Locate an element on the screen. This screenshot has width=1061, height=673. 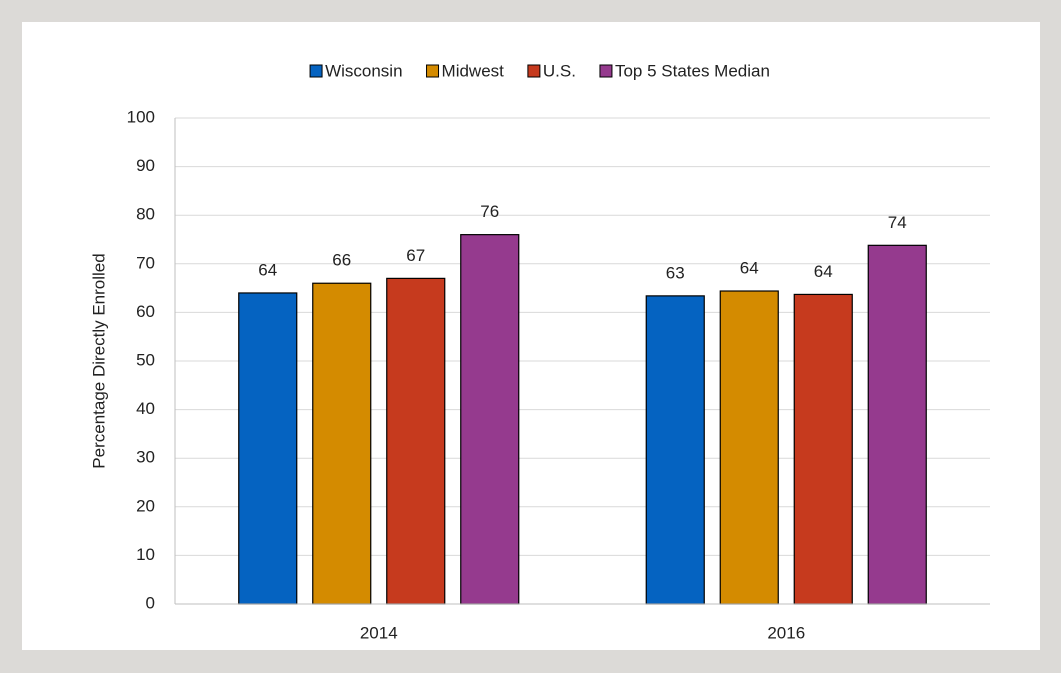
data-label: 67 is located at coordinates (415, 255).